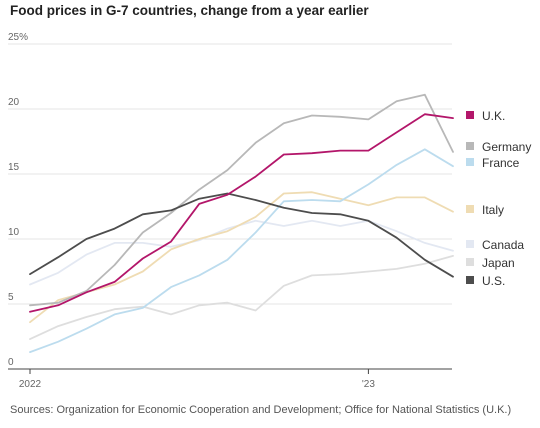 This screenshot has height=428, width=540. What do you see at coordinates (11, 362) in the screenshot?
I see `y-tick-label: 0` at bounding box center [11, 362].